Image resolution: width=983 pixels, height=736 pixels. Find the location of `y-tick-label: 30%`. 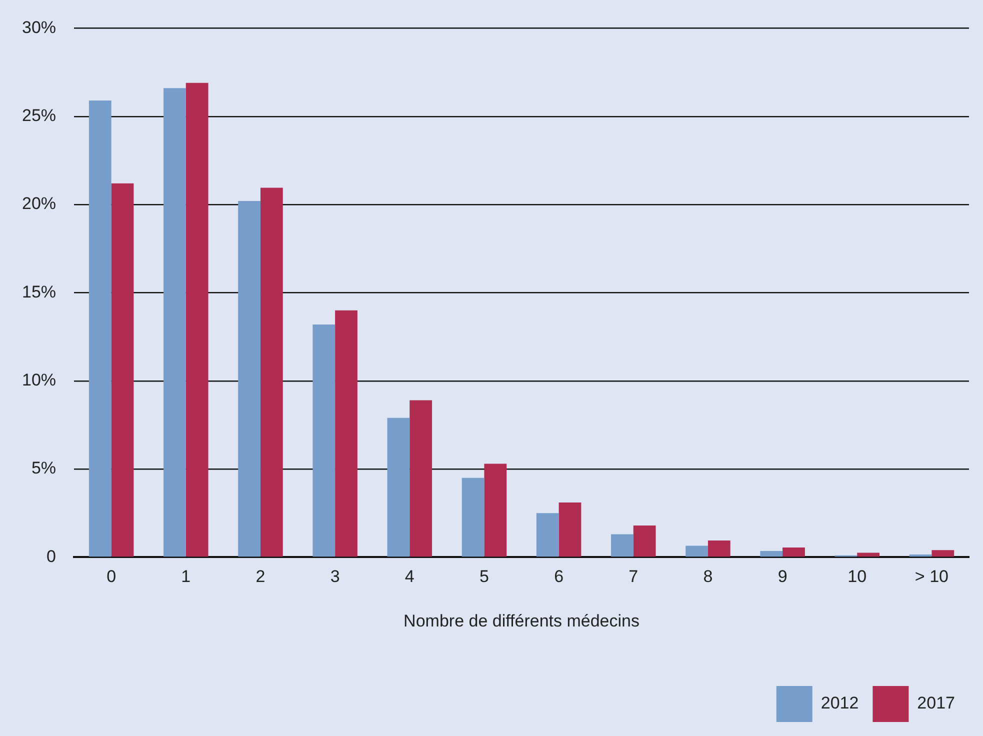

y-tick-label: 30% is located at coordinates (39, 27).